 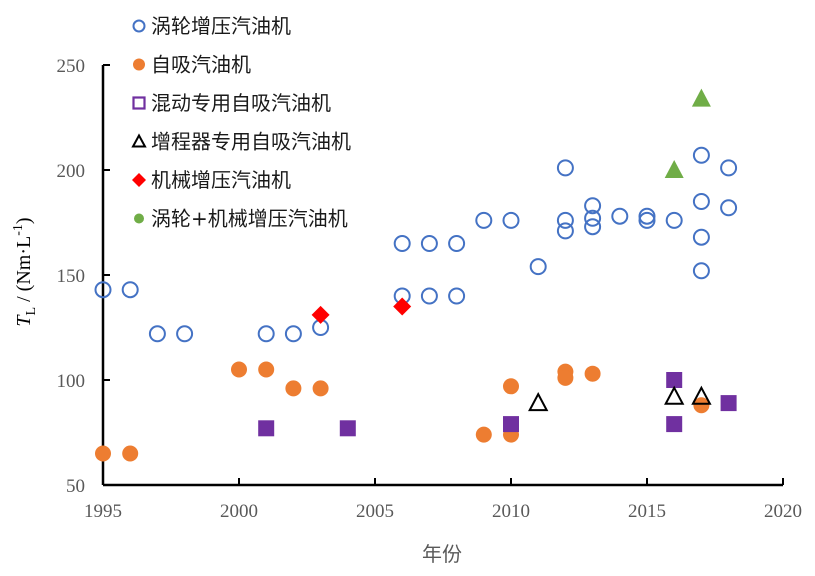 I want to click on legend-label: 增程器专用自吸汽油机, so click(x=251, y=142).